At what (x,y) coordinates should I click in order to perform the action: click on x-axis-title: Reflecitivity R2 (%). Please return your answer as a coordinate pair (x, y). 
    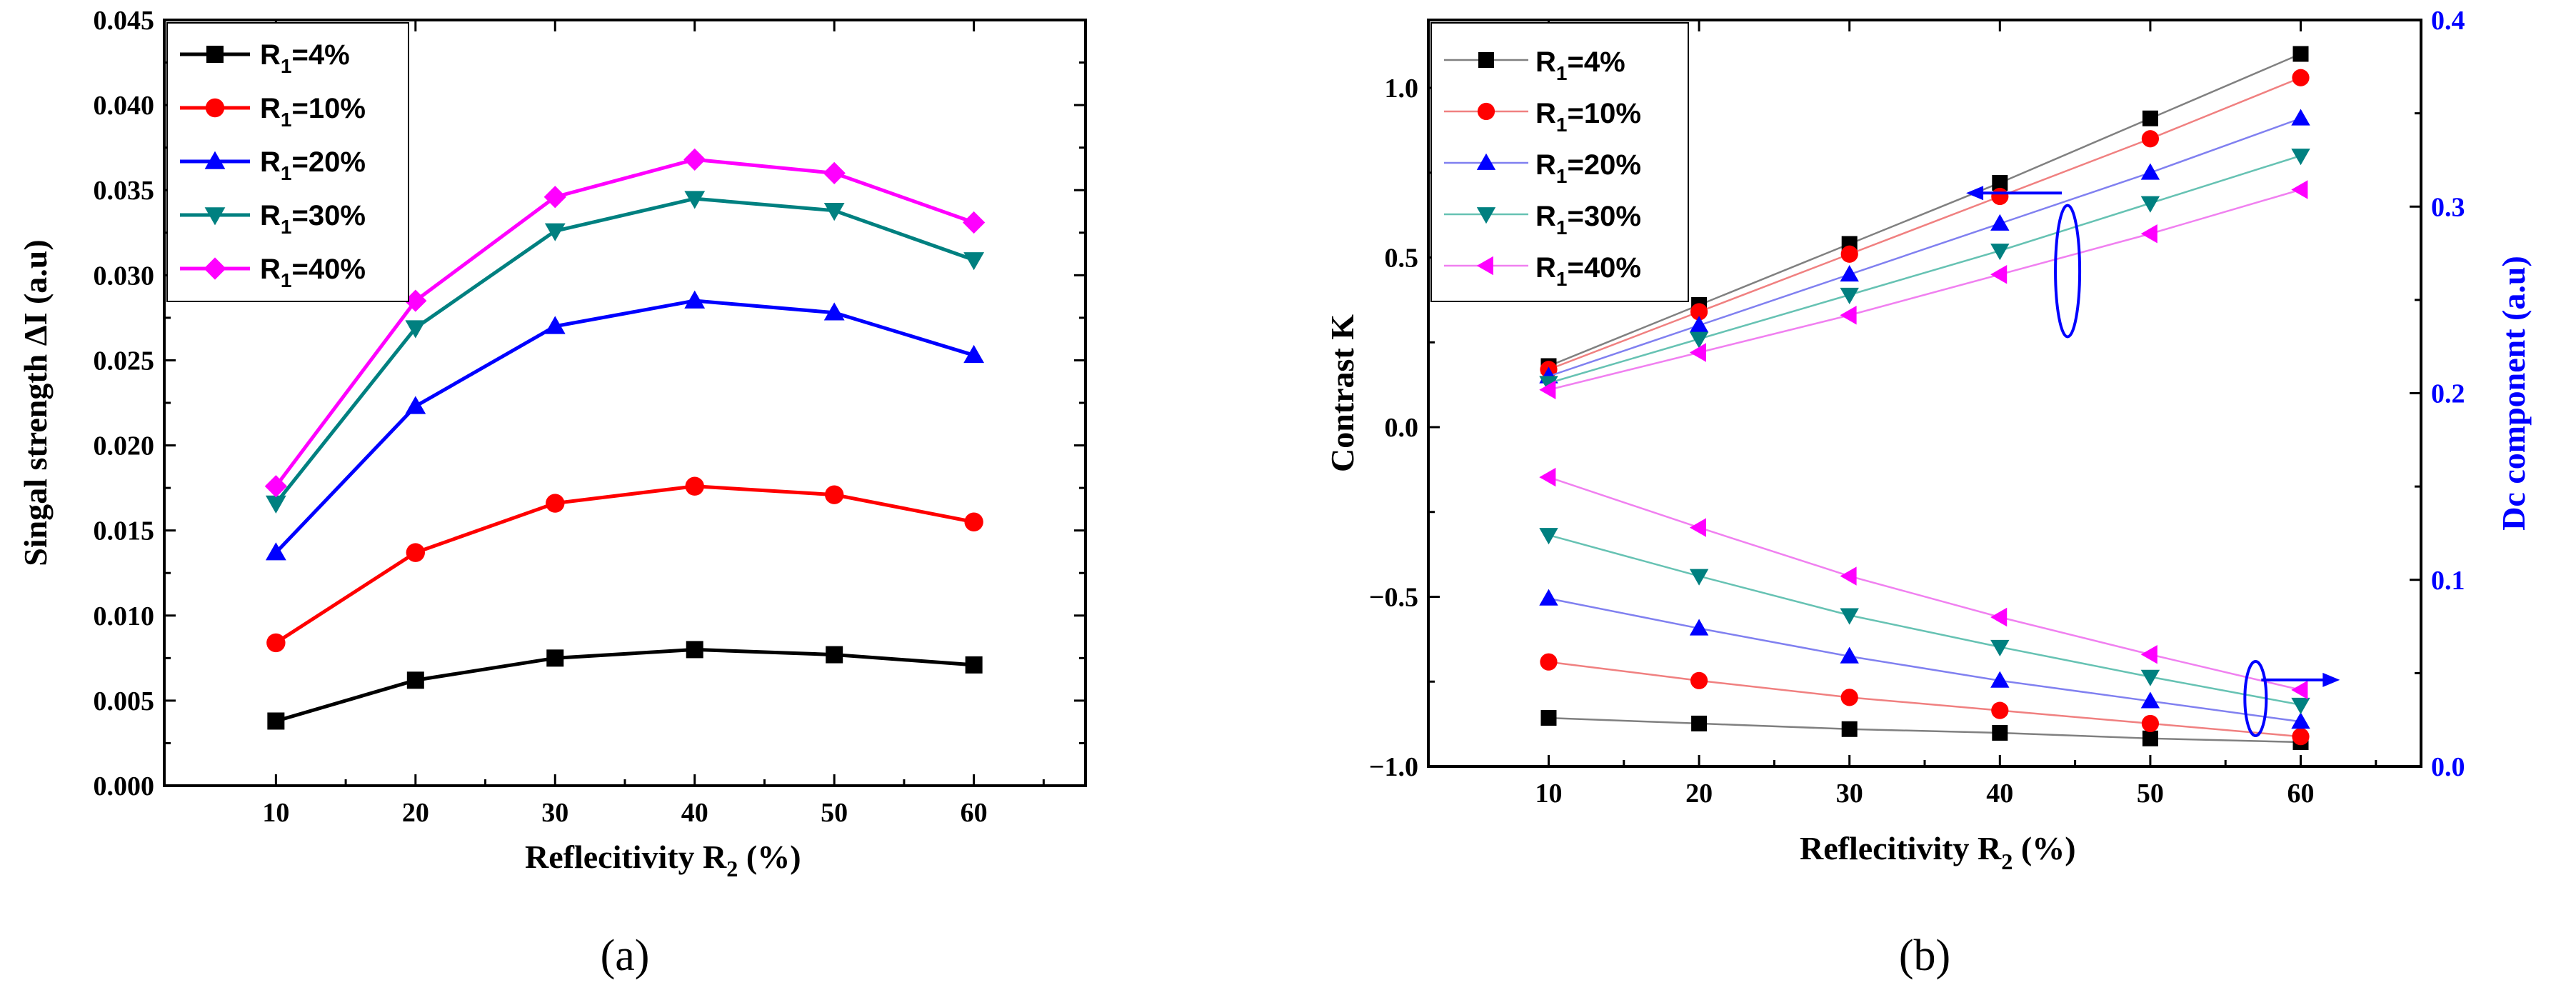
    Looking at the image, I should click on (1938, 852).